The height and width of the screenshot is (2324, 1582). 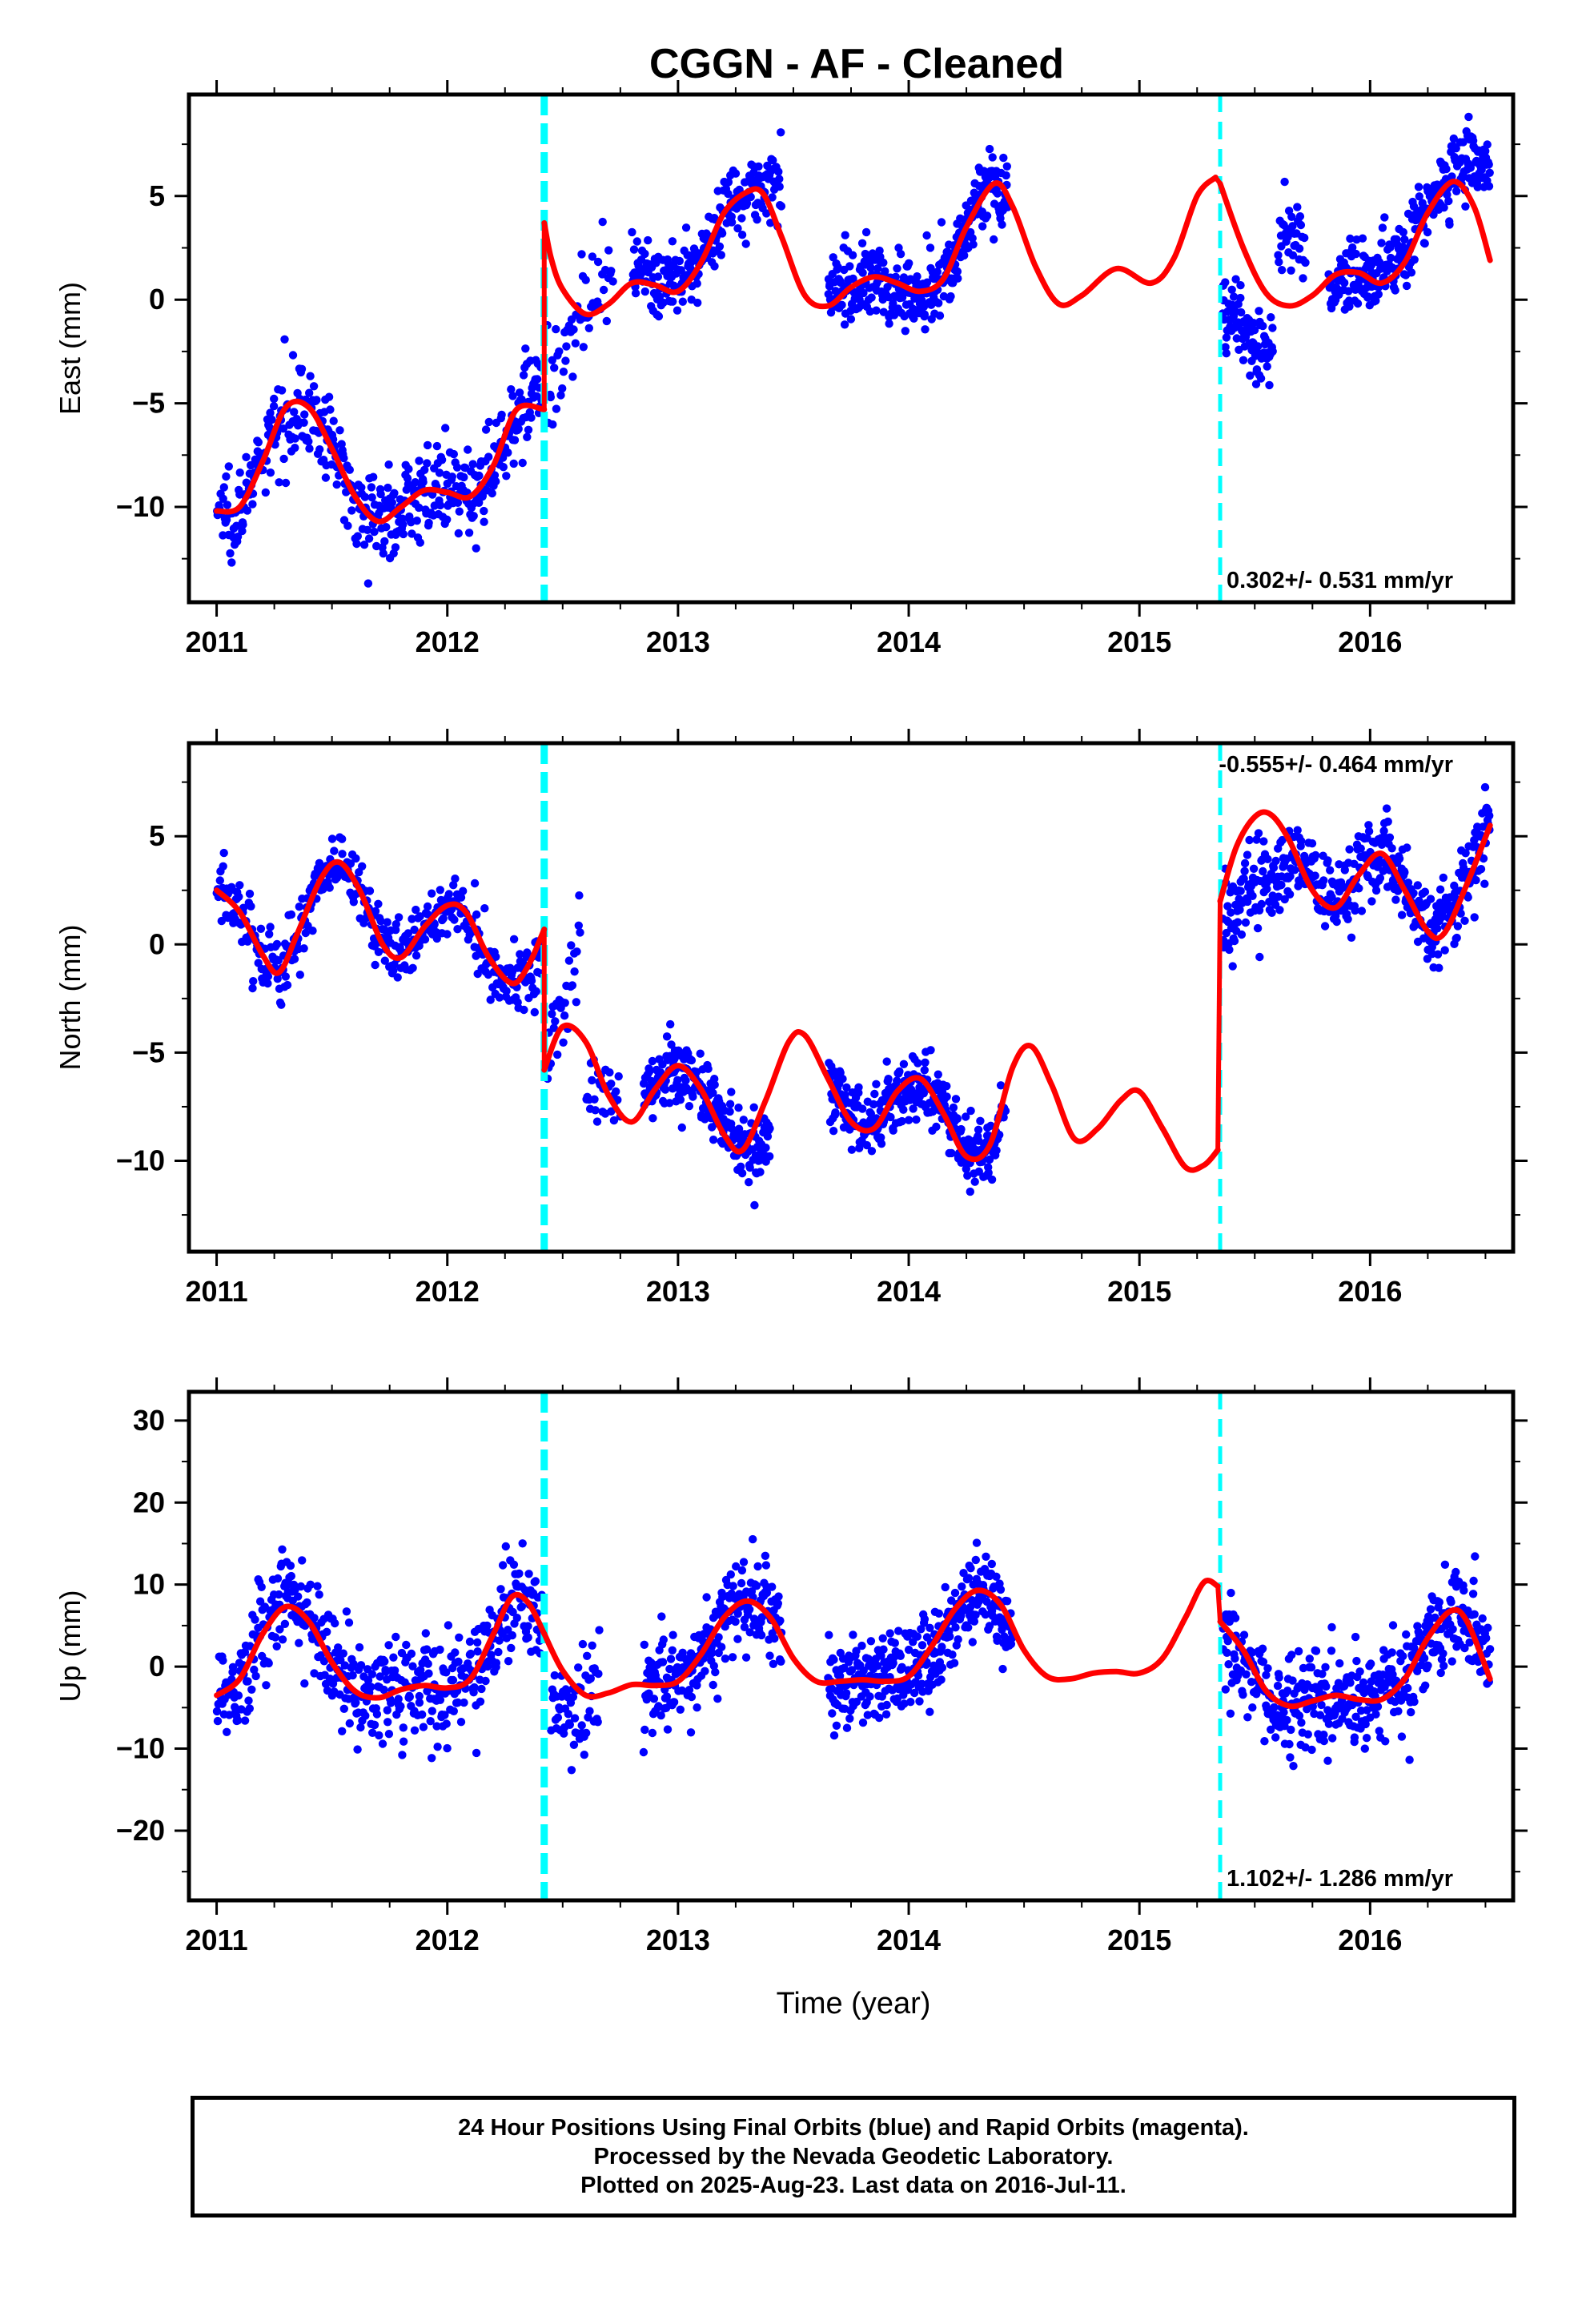 I want to click on up-y-label: Up (mm), so click(x=70, y=1646).